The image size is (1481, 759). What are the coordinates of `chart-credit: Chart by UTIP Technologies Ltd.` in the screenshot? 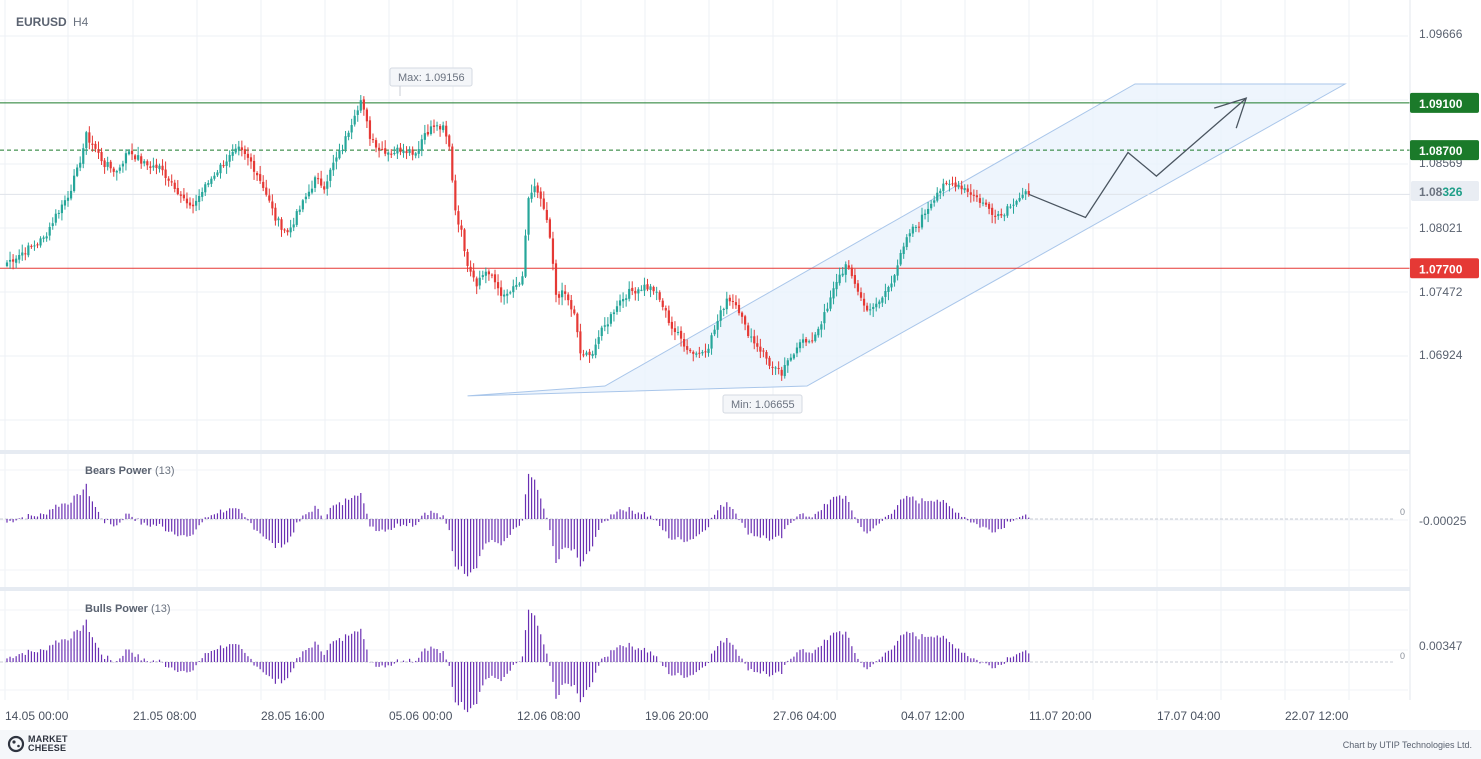 It's located at (1407, 745).